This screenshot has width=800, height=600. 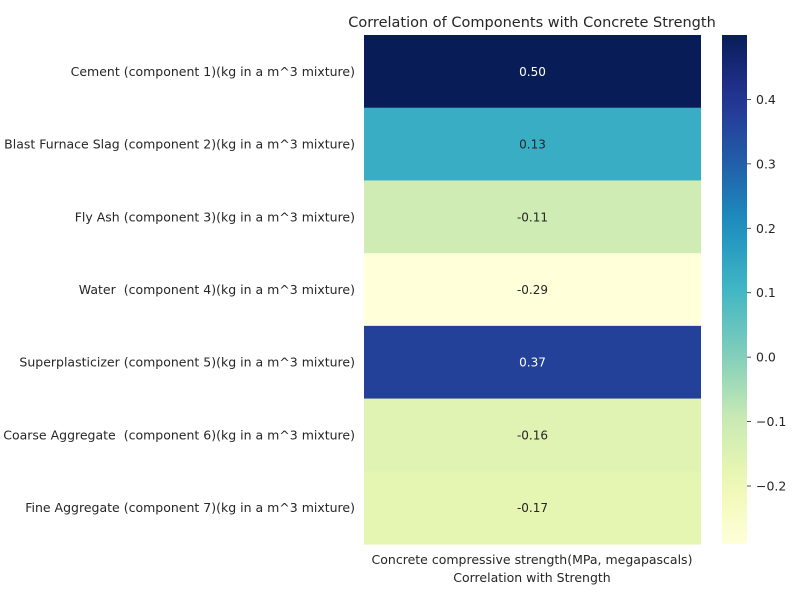 I want to click on cell-value-label: 0.37, so click(x=532, y=363).